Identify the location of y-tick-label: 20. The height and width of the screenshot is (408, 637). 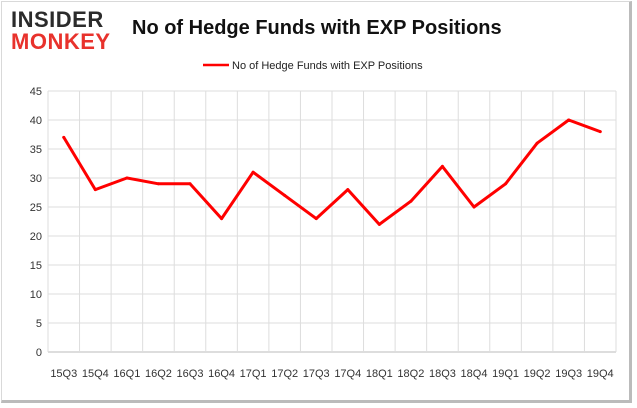
(36, 237).